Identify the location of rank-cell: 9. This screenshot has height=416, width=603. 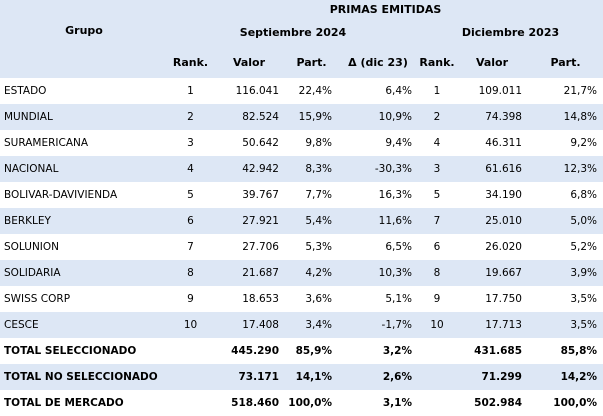
(190, 299).